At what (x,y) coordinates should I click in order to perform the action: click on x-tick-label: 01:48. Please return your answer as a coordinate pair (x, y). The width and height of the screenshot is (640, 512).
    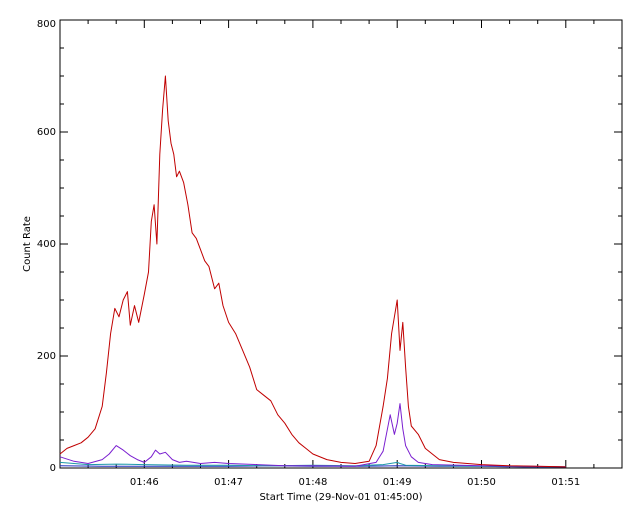
    Looking at the image, I should click on (312, 482).